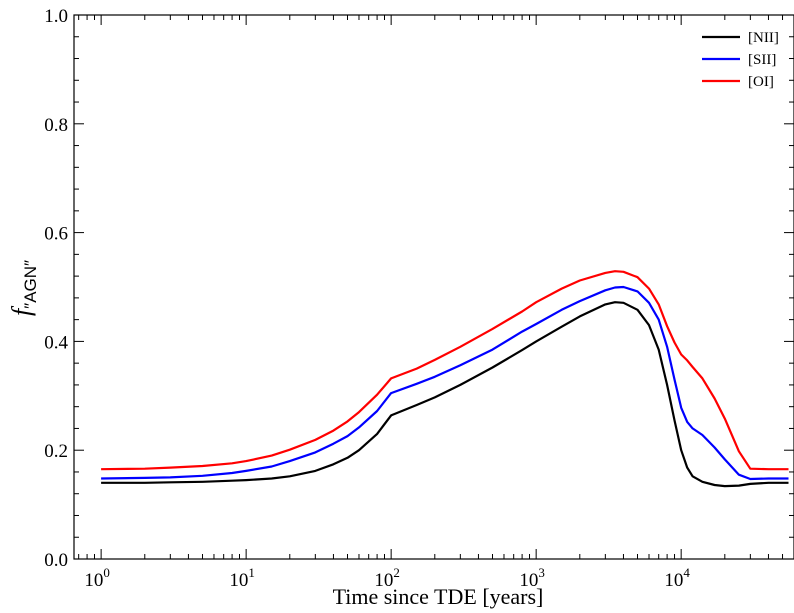  Describe the element at coordinates (56, 560) in the screenshot. I see `y-tick-label: 0.0` at that location.